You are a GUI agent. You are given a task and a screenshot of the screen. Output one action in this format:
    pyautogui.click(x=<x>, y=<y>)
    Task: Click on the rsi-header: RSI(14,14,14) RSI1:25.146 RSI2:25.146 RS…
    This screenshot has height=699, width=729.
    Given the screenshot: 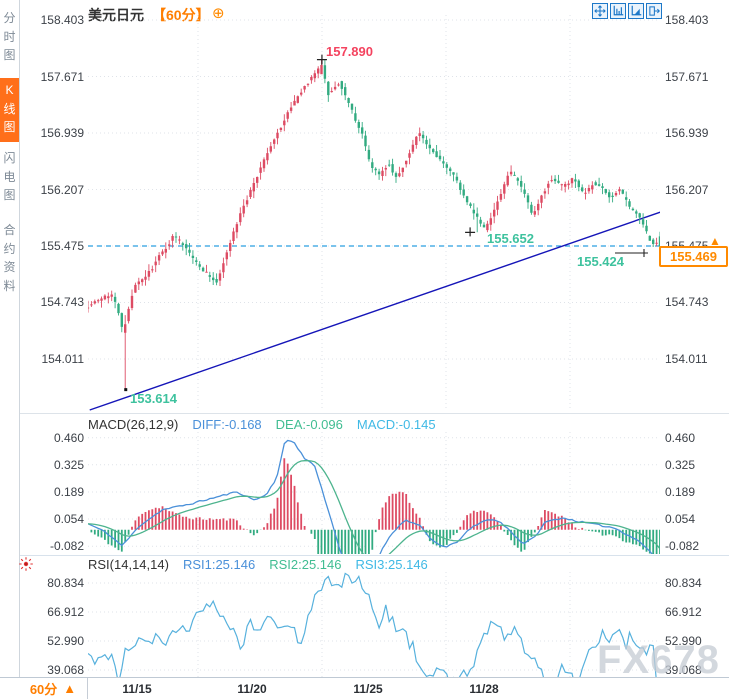 What is the action you would take?
    pyautogui.click(x=258, y=564)
    